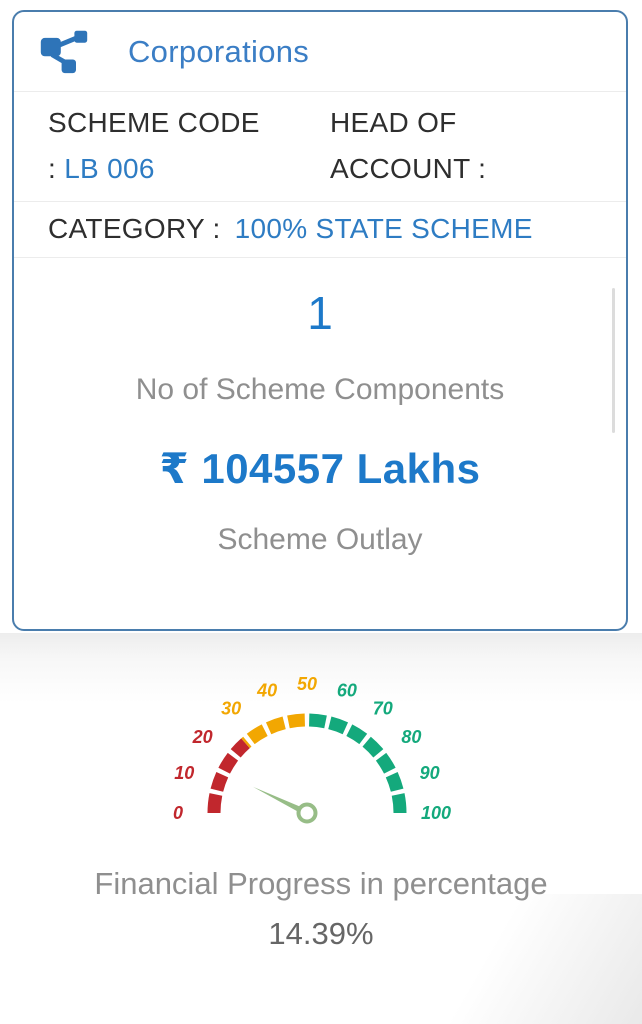 Image resolution: width=642 pixels, height=1024 pixels. Describe the element at coordinates (613, 360) in the screenshot. I see `scrollbar-thumb` at that location.